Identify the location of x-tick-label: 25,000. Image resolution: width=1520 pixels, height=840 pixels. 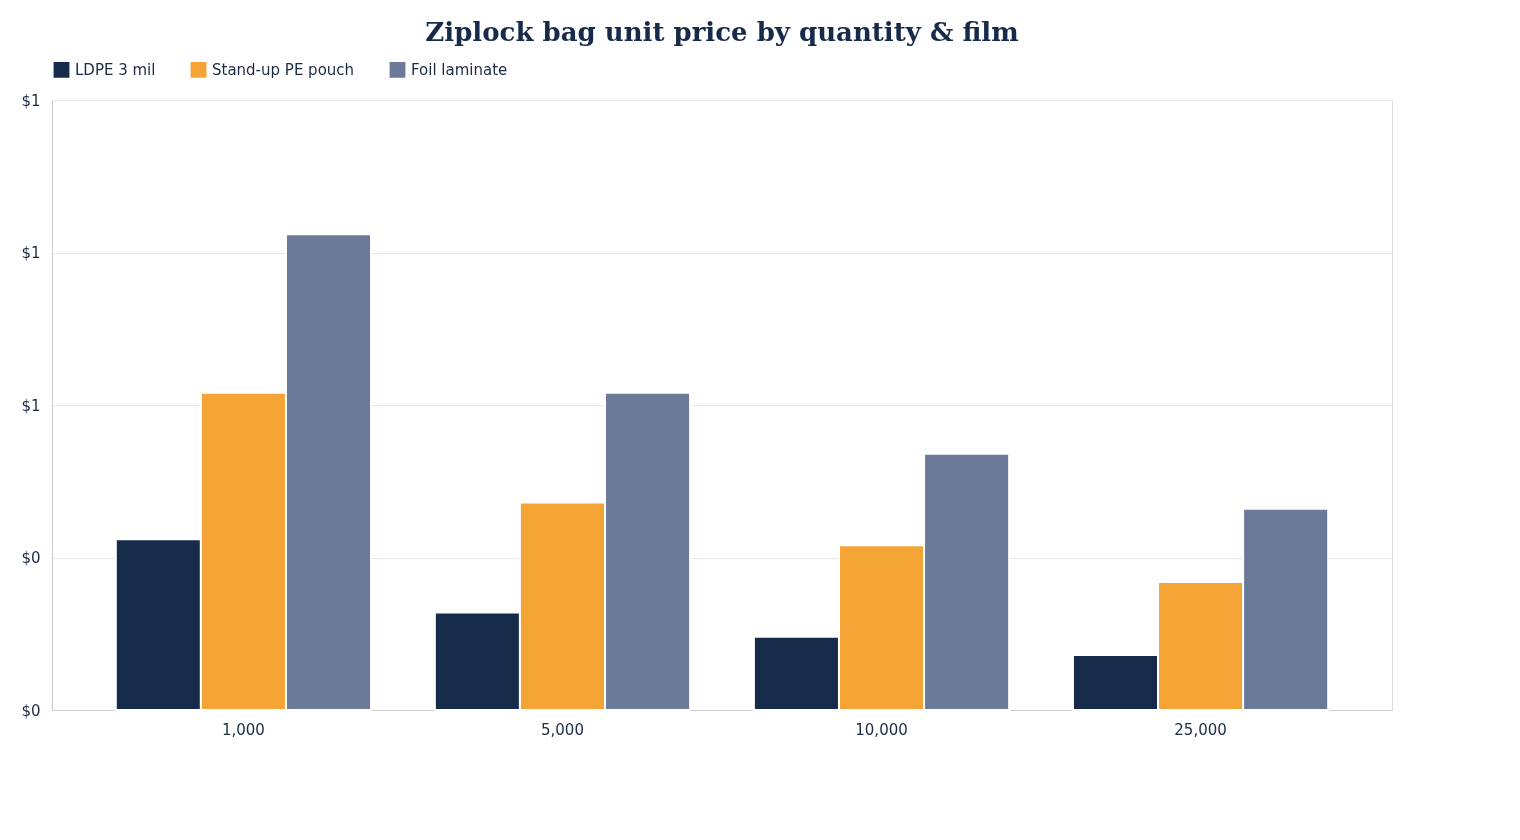
(1200, 729).